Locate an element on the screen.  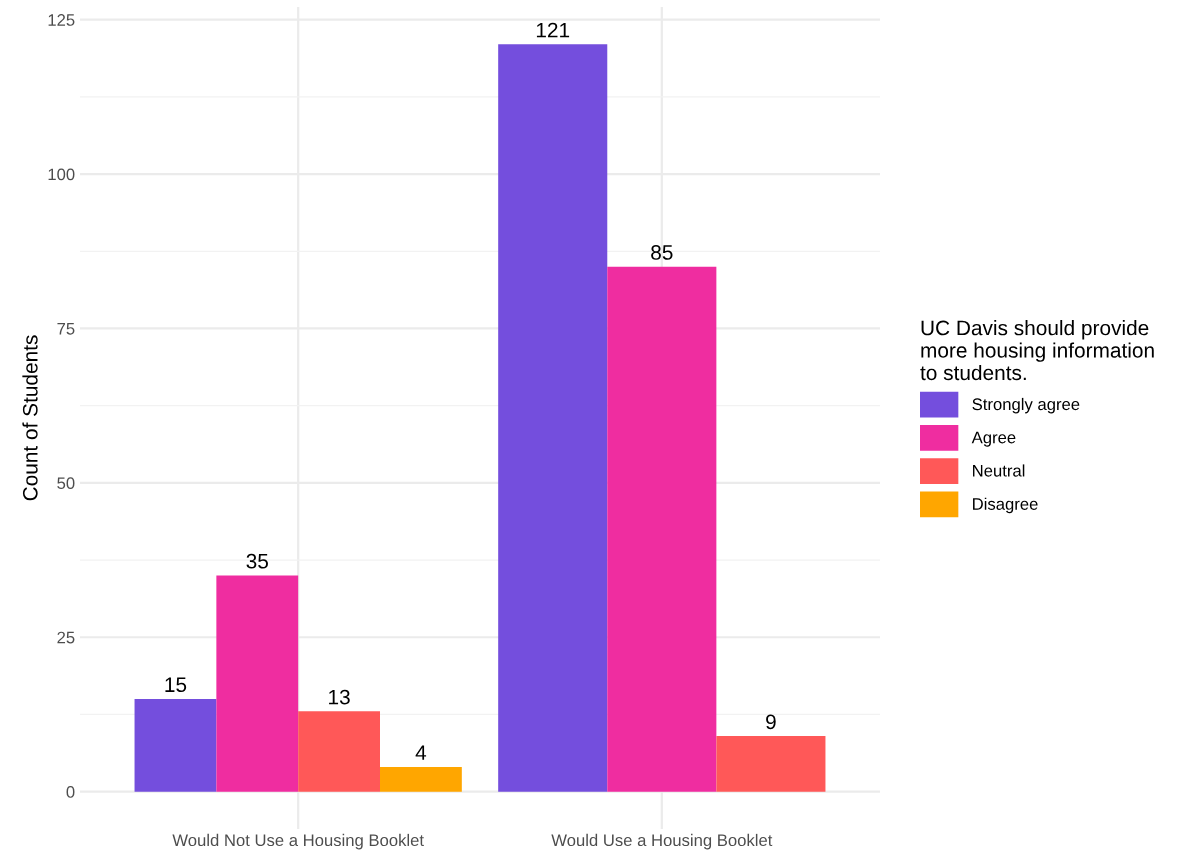
y-tick-label: 50 is located at coordinates (66, 483).